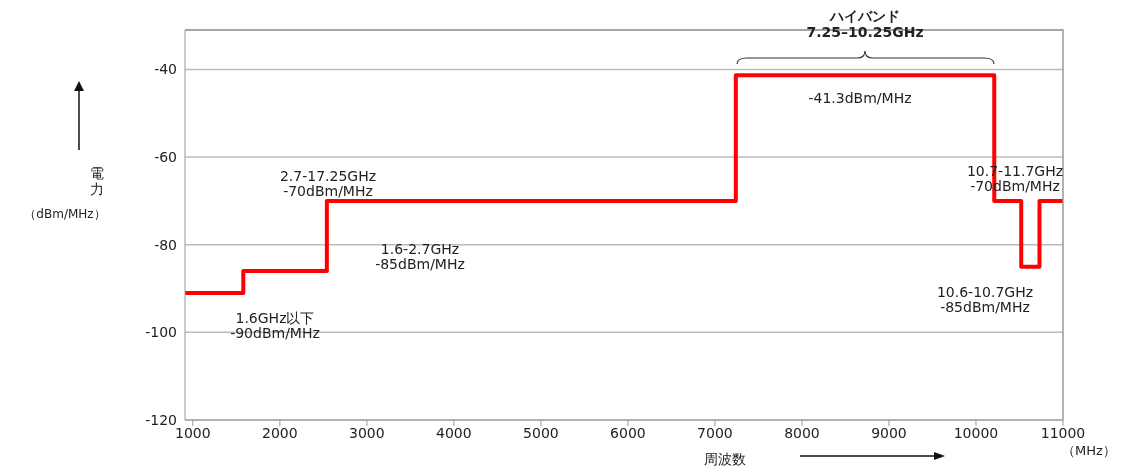 Image resolution: width=1136 pixels, height=467 pixels. What do you see at coordinates (65, 214) in the screenshot?
I see `text: （dBm/MHz）` at bounding box center [65, 214].